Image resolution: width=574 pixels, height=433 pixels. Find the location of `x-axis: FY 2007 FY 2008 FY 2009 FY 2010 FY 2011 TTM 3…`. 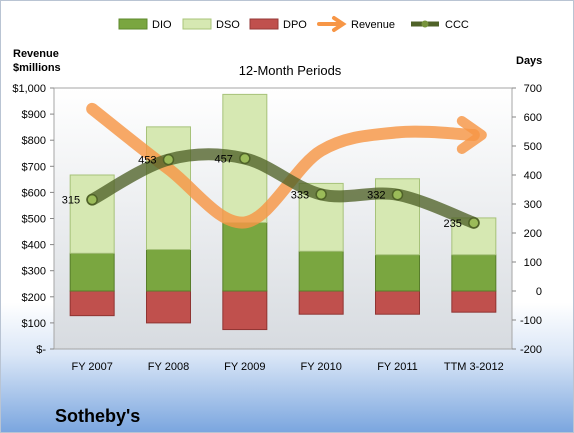

x-axis: FY 2007 FY 2008 FY 2009 FY 2010 FY 2011 TTM 3… is located at coordinates (287, 367).